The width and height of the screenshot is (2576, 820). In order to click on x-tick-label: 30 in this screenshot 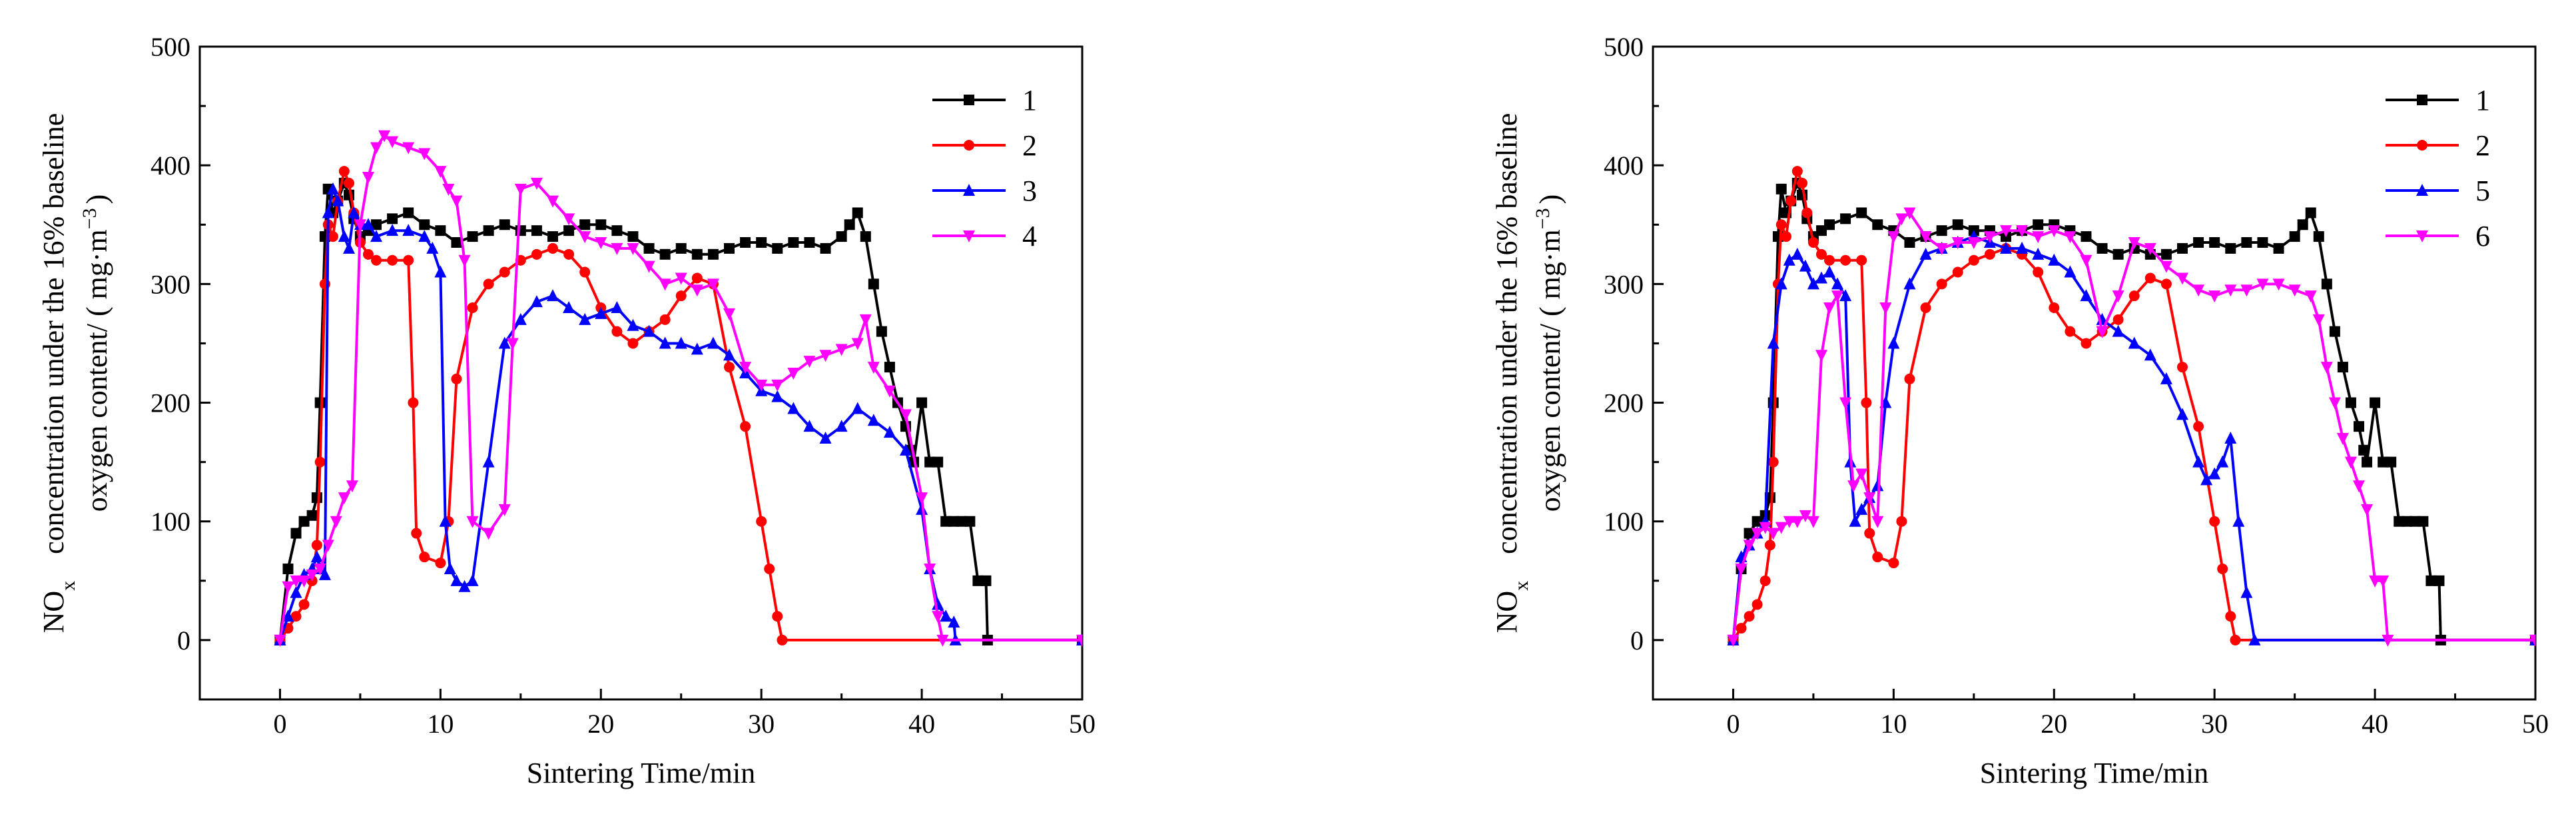, I will do `click(2214, 724)`.